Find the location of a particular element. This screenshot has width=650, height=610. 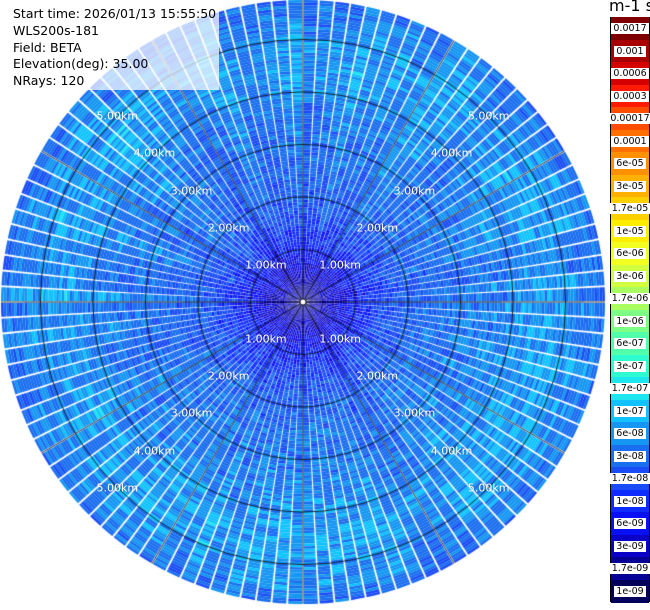

colorbar-tick-label: 1e-08 is located at coordinates (630, 501).